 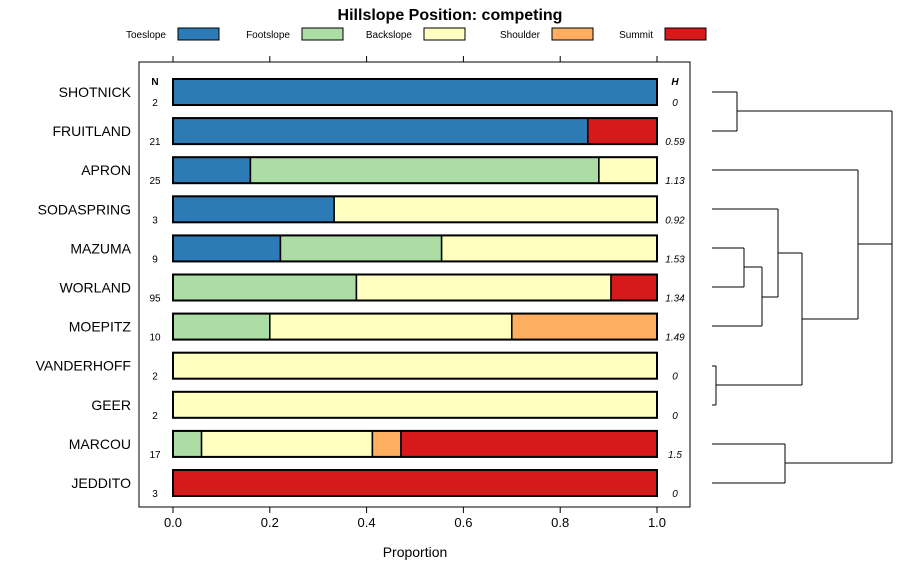 What do you see at coordinates (675, 142) in the screenshot?
I see `h-value: 0.59` at bounding box center [675, 142].